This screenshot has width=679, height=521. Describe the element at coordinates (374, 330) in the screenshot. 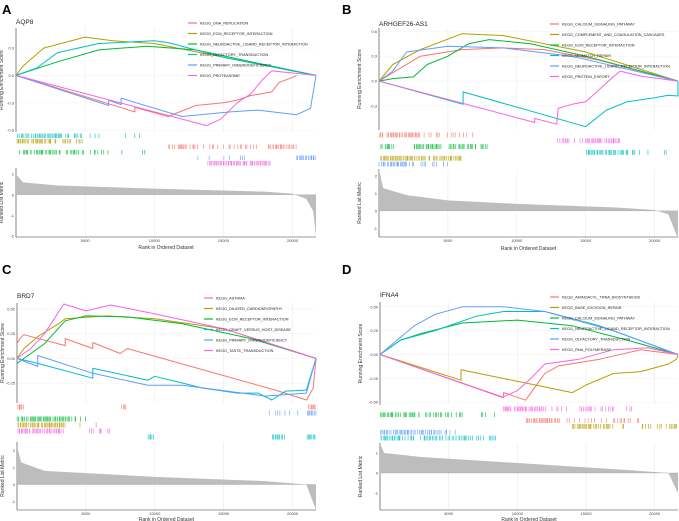

I see `es-tick-label: 0.25` at that location.